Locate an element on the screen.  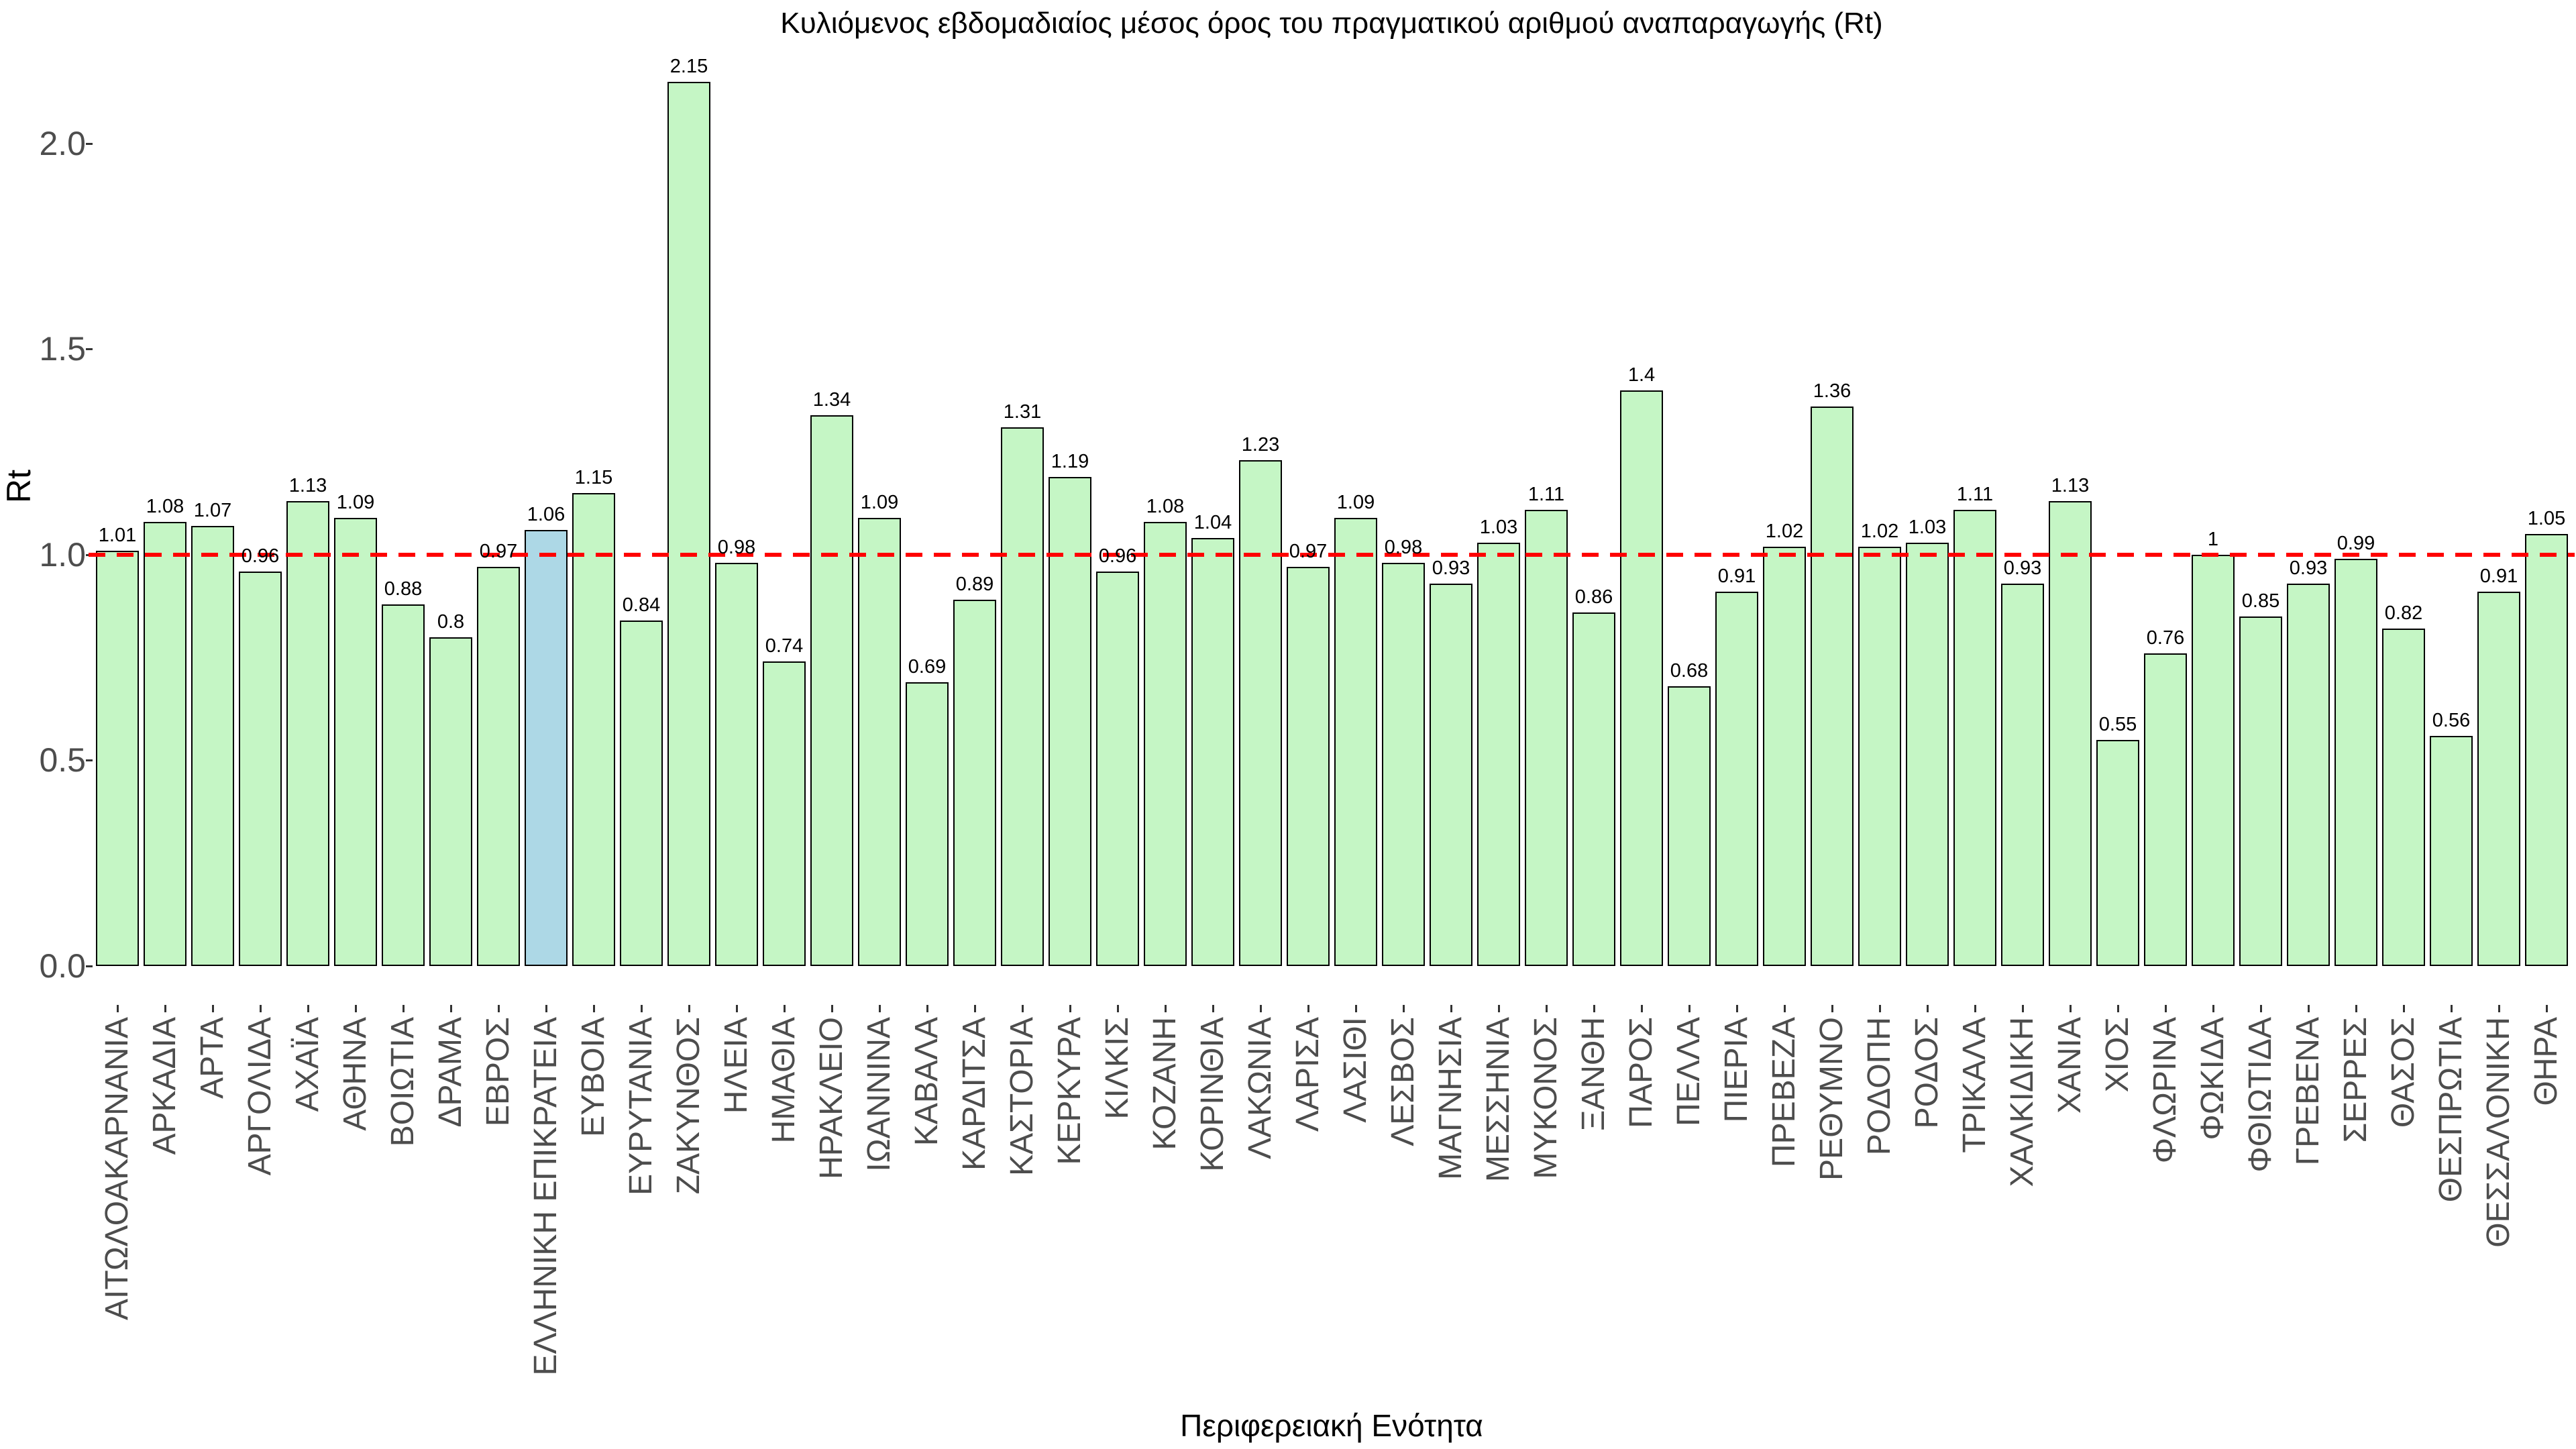
category-label: ΖΑΚΥΝΘΟΣ is located at coordinates (688, 1106).